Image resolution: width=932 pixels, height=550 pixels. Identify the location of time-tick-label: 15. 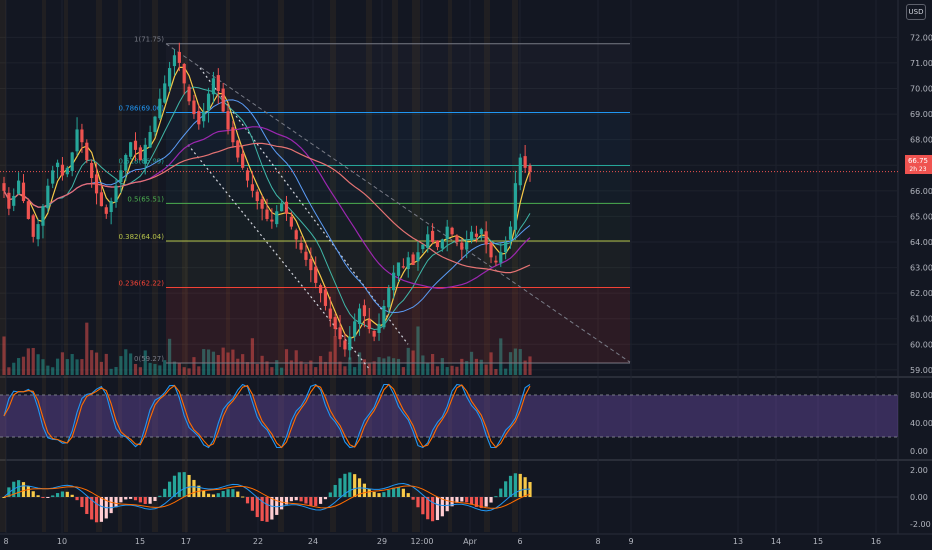
(140, 541).